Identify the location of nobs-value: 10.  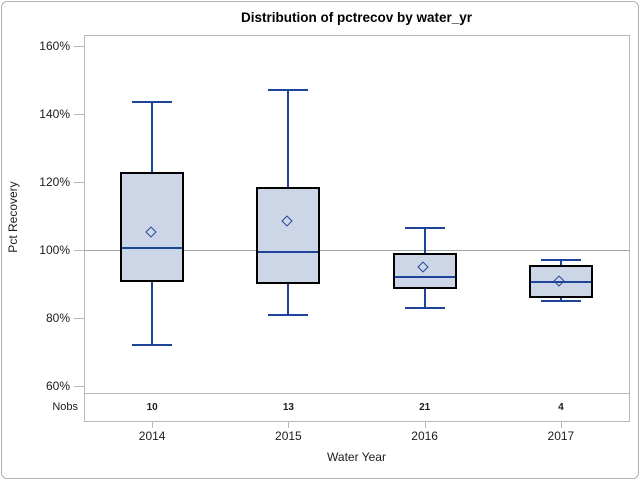
(152, 407).